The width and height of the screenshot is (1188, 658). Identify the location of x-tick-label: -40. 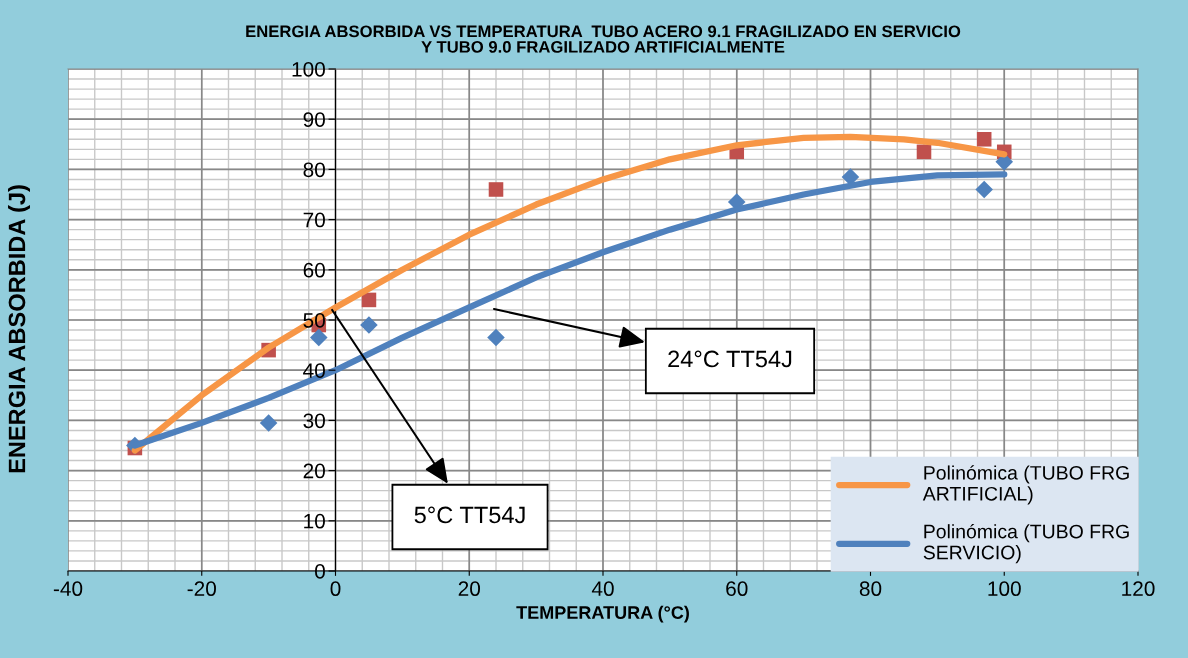
(68, 589).